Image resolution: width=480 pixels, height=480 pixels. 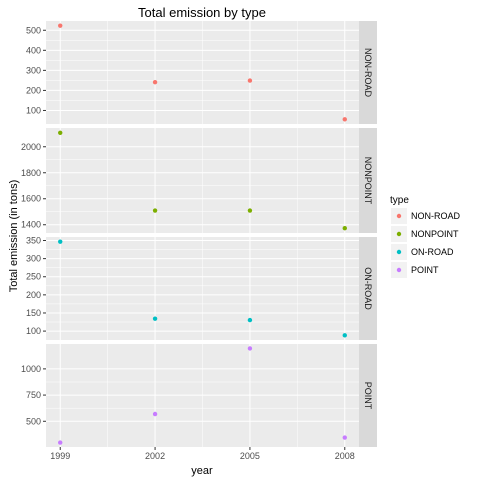 What do you see at coordinates (33, 313) in the screenshot?
I see `y-tick-label: 150` at bounding box center [33, 313].